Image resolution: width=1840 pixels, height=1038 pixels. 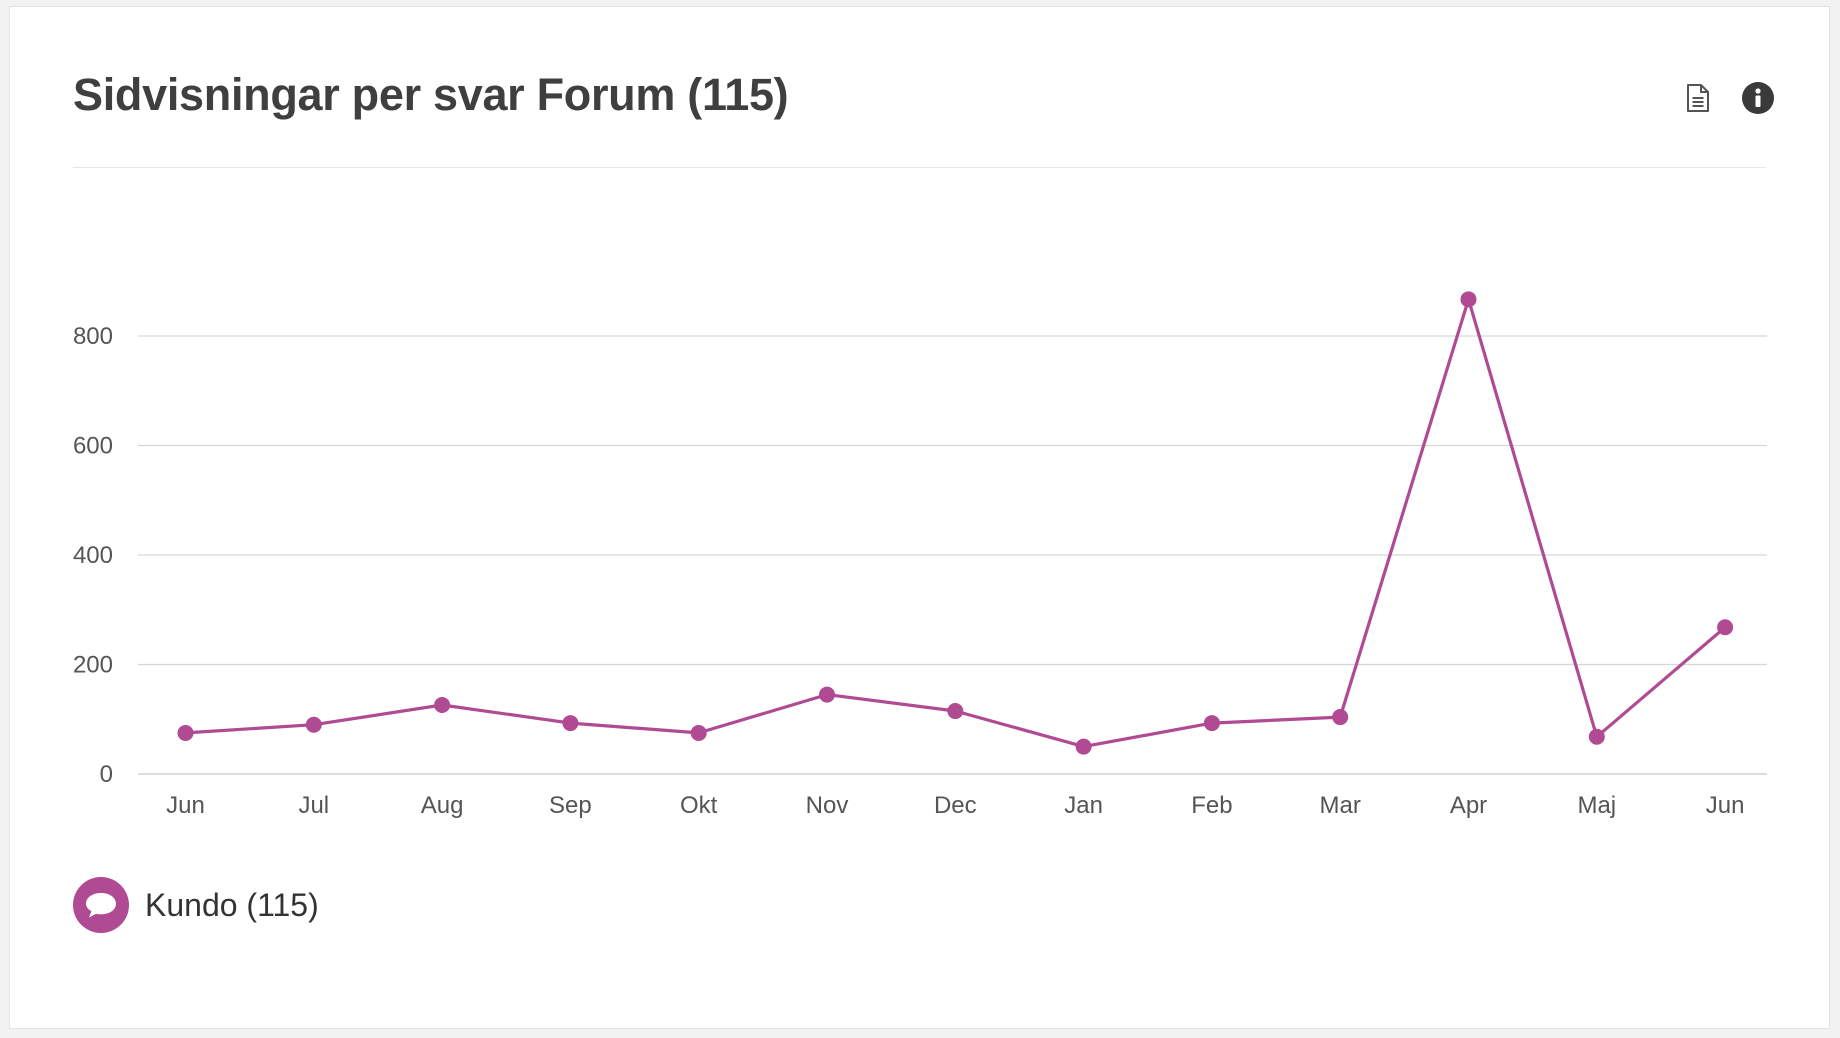 What do you see at coordinates (1728, 98) in the screenshot?
I see `header-actions` at bounding box center [1728, 98].